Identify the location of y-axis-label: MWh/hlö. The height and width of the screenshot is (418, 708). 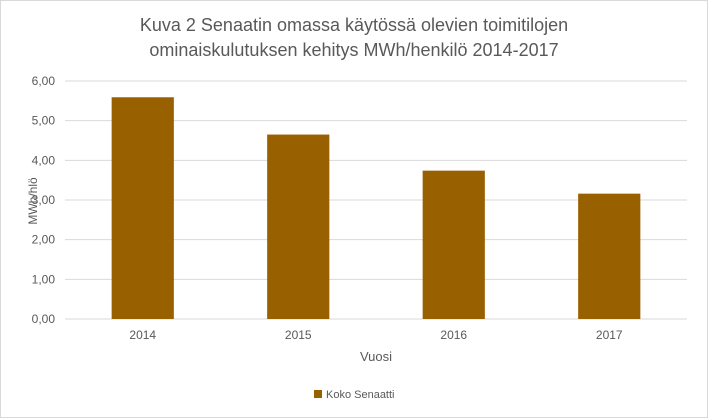
(33, 201).